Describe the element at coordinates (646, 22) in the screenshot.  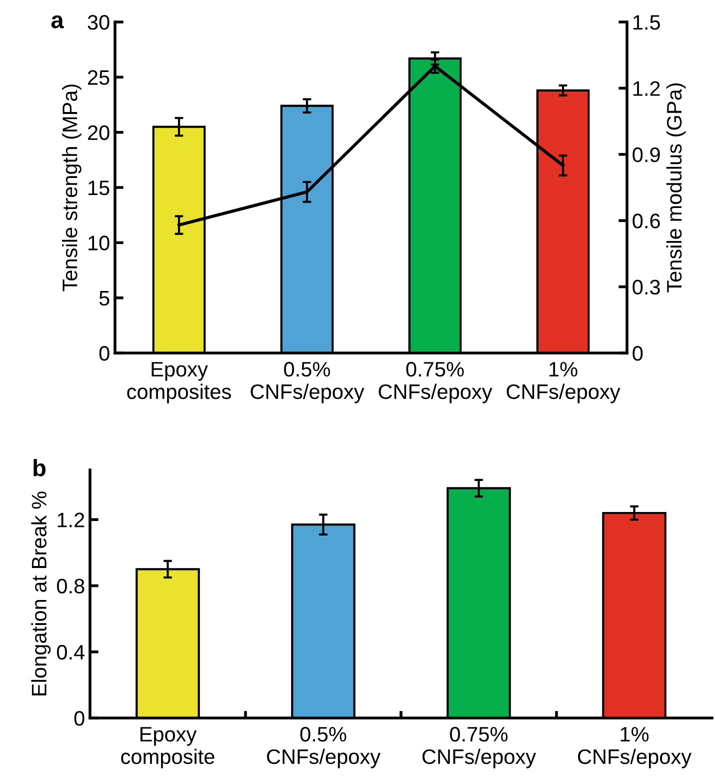
I see `y2-tick-label: 1.5` at that location.